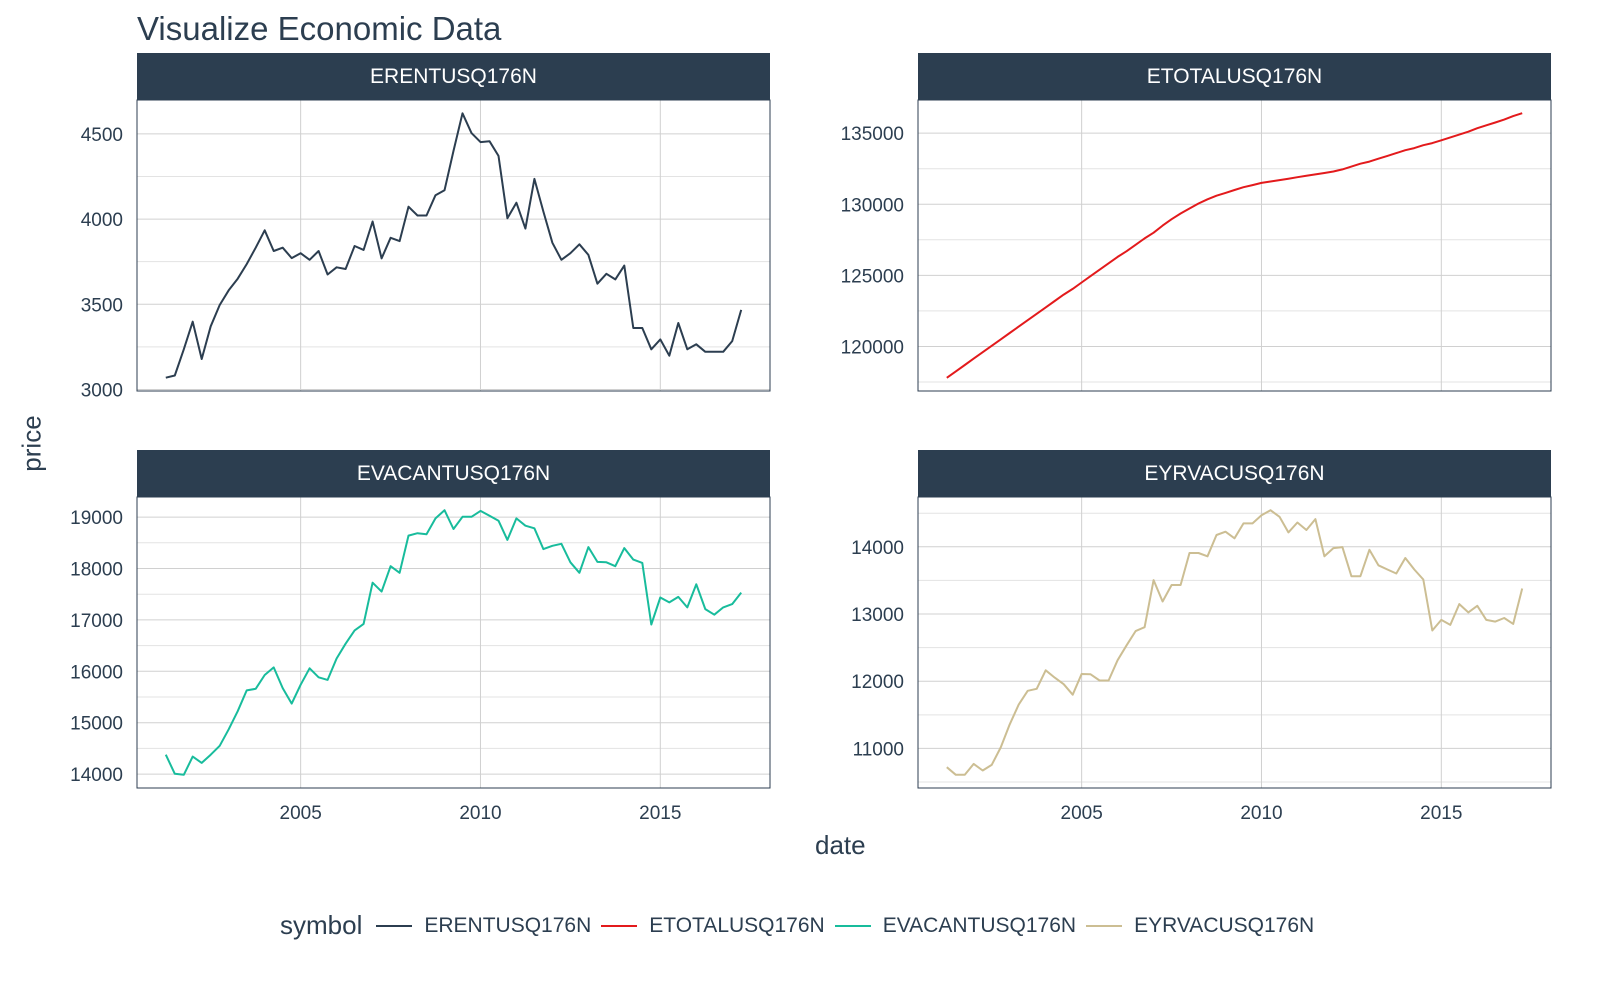 Image resolution: width=1600 pixels, height=1000 pixels. What do you see at coordinates (319, 28) in the screenshot?
I see `chart-title: Visualize Economic Data` at bounding box center [319, 28].